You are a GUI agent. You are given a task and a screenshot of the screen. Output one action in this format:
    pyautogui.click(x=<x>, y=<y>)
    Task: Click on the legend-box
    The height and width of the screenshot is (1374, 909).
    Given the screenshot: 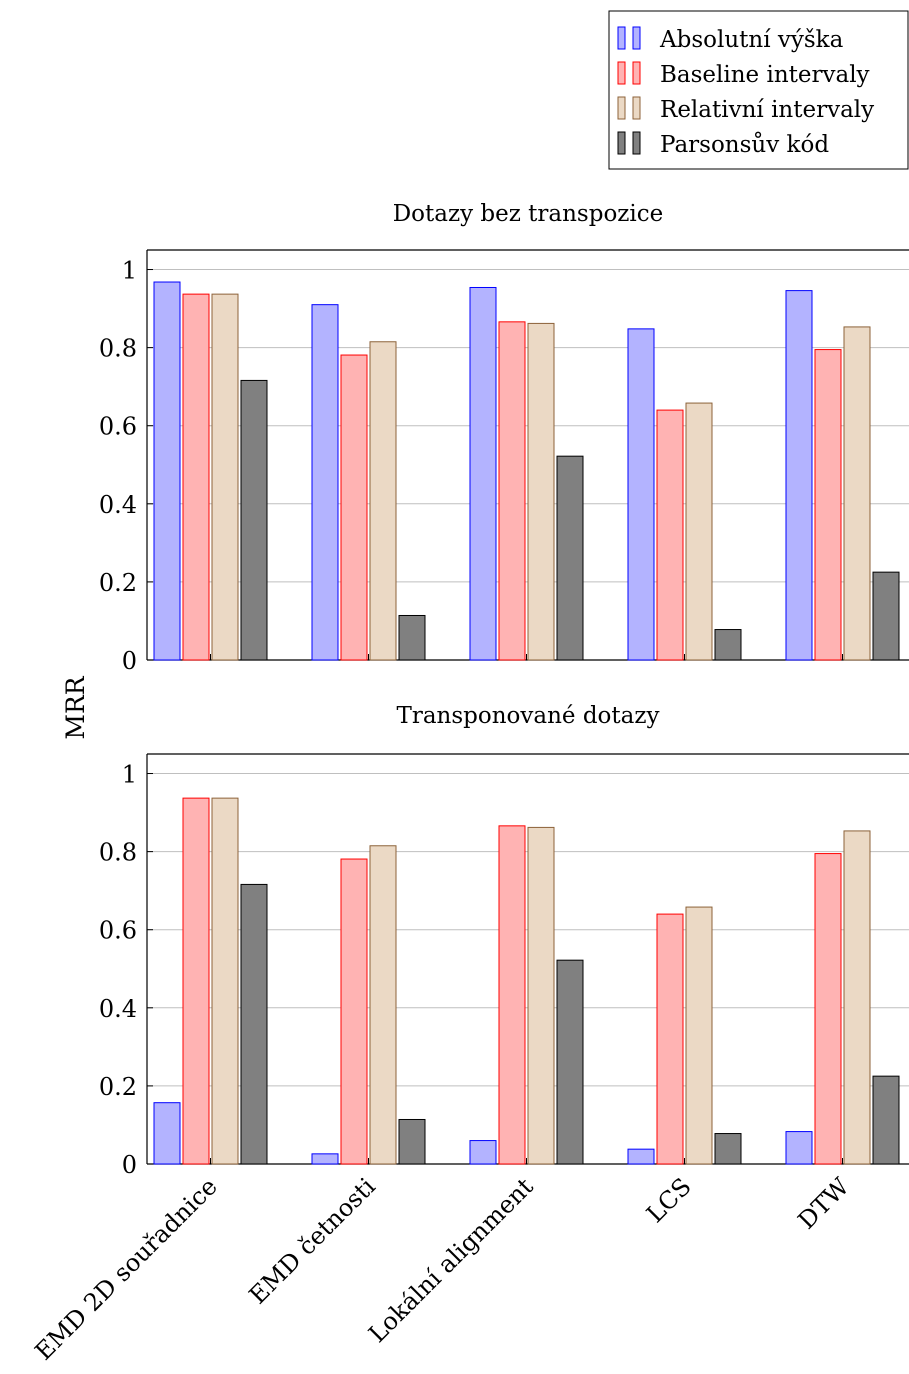 What is the action you would take?
    pyautogui.click(x=758, y=90)
    